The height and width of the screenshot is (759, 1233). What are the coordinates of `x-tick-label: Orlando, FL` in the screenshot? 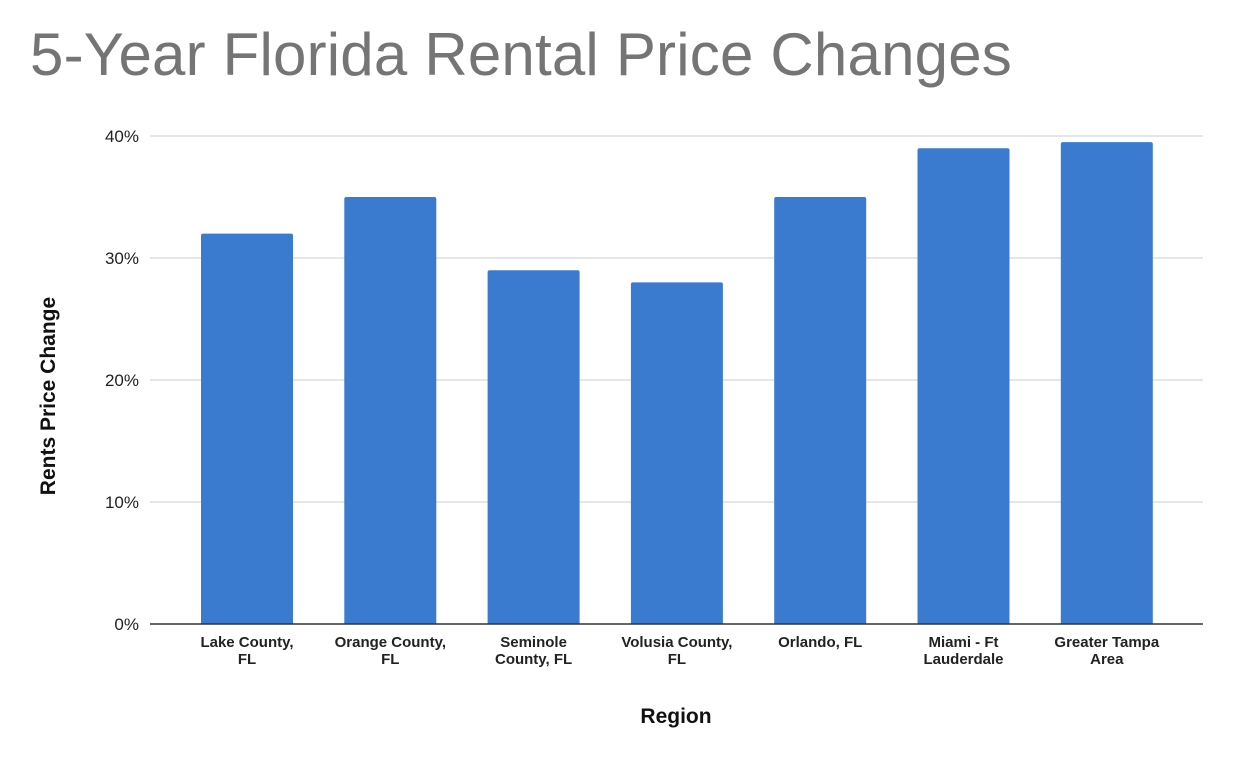 It's located at (820, 642).